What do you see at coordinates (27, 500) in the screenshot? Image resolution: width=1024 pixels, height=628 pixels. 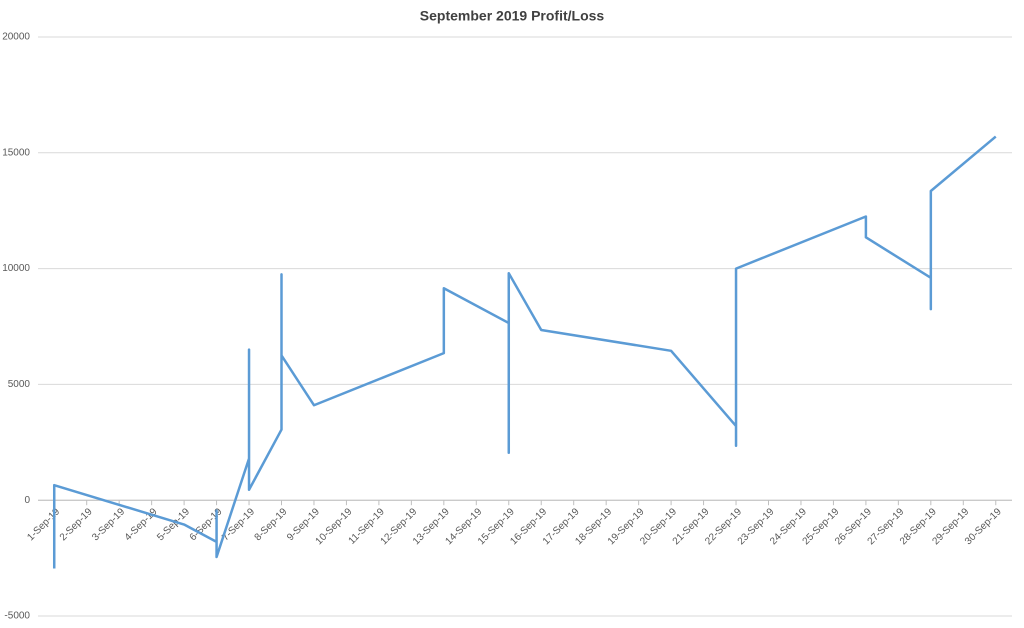 I see `y-tick-label: 0` at bounding box center [27, 500].